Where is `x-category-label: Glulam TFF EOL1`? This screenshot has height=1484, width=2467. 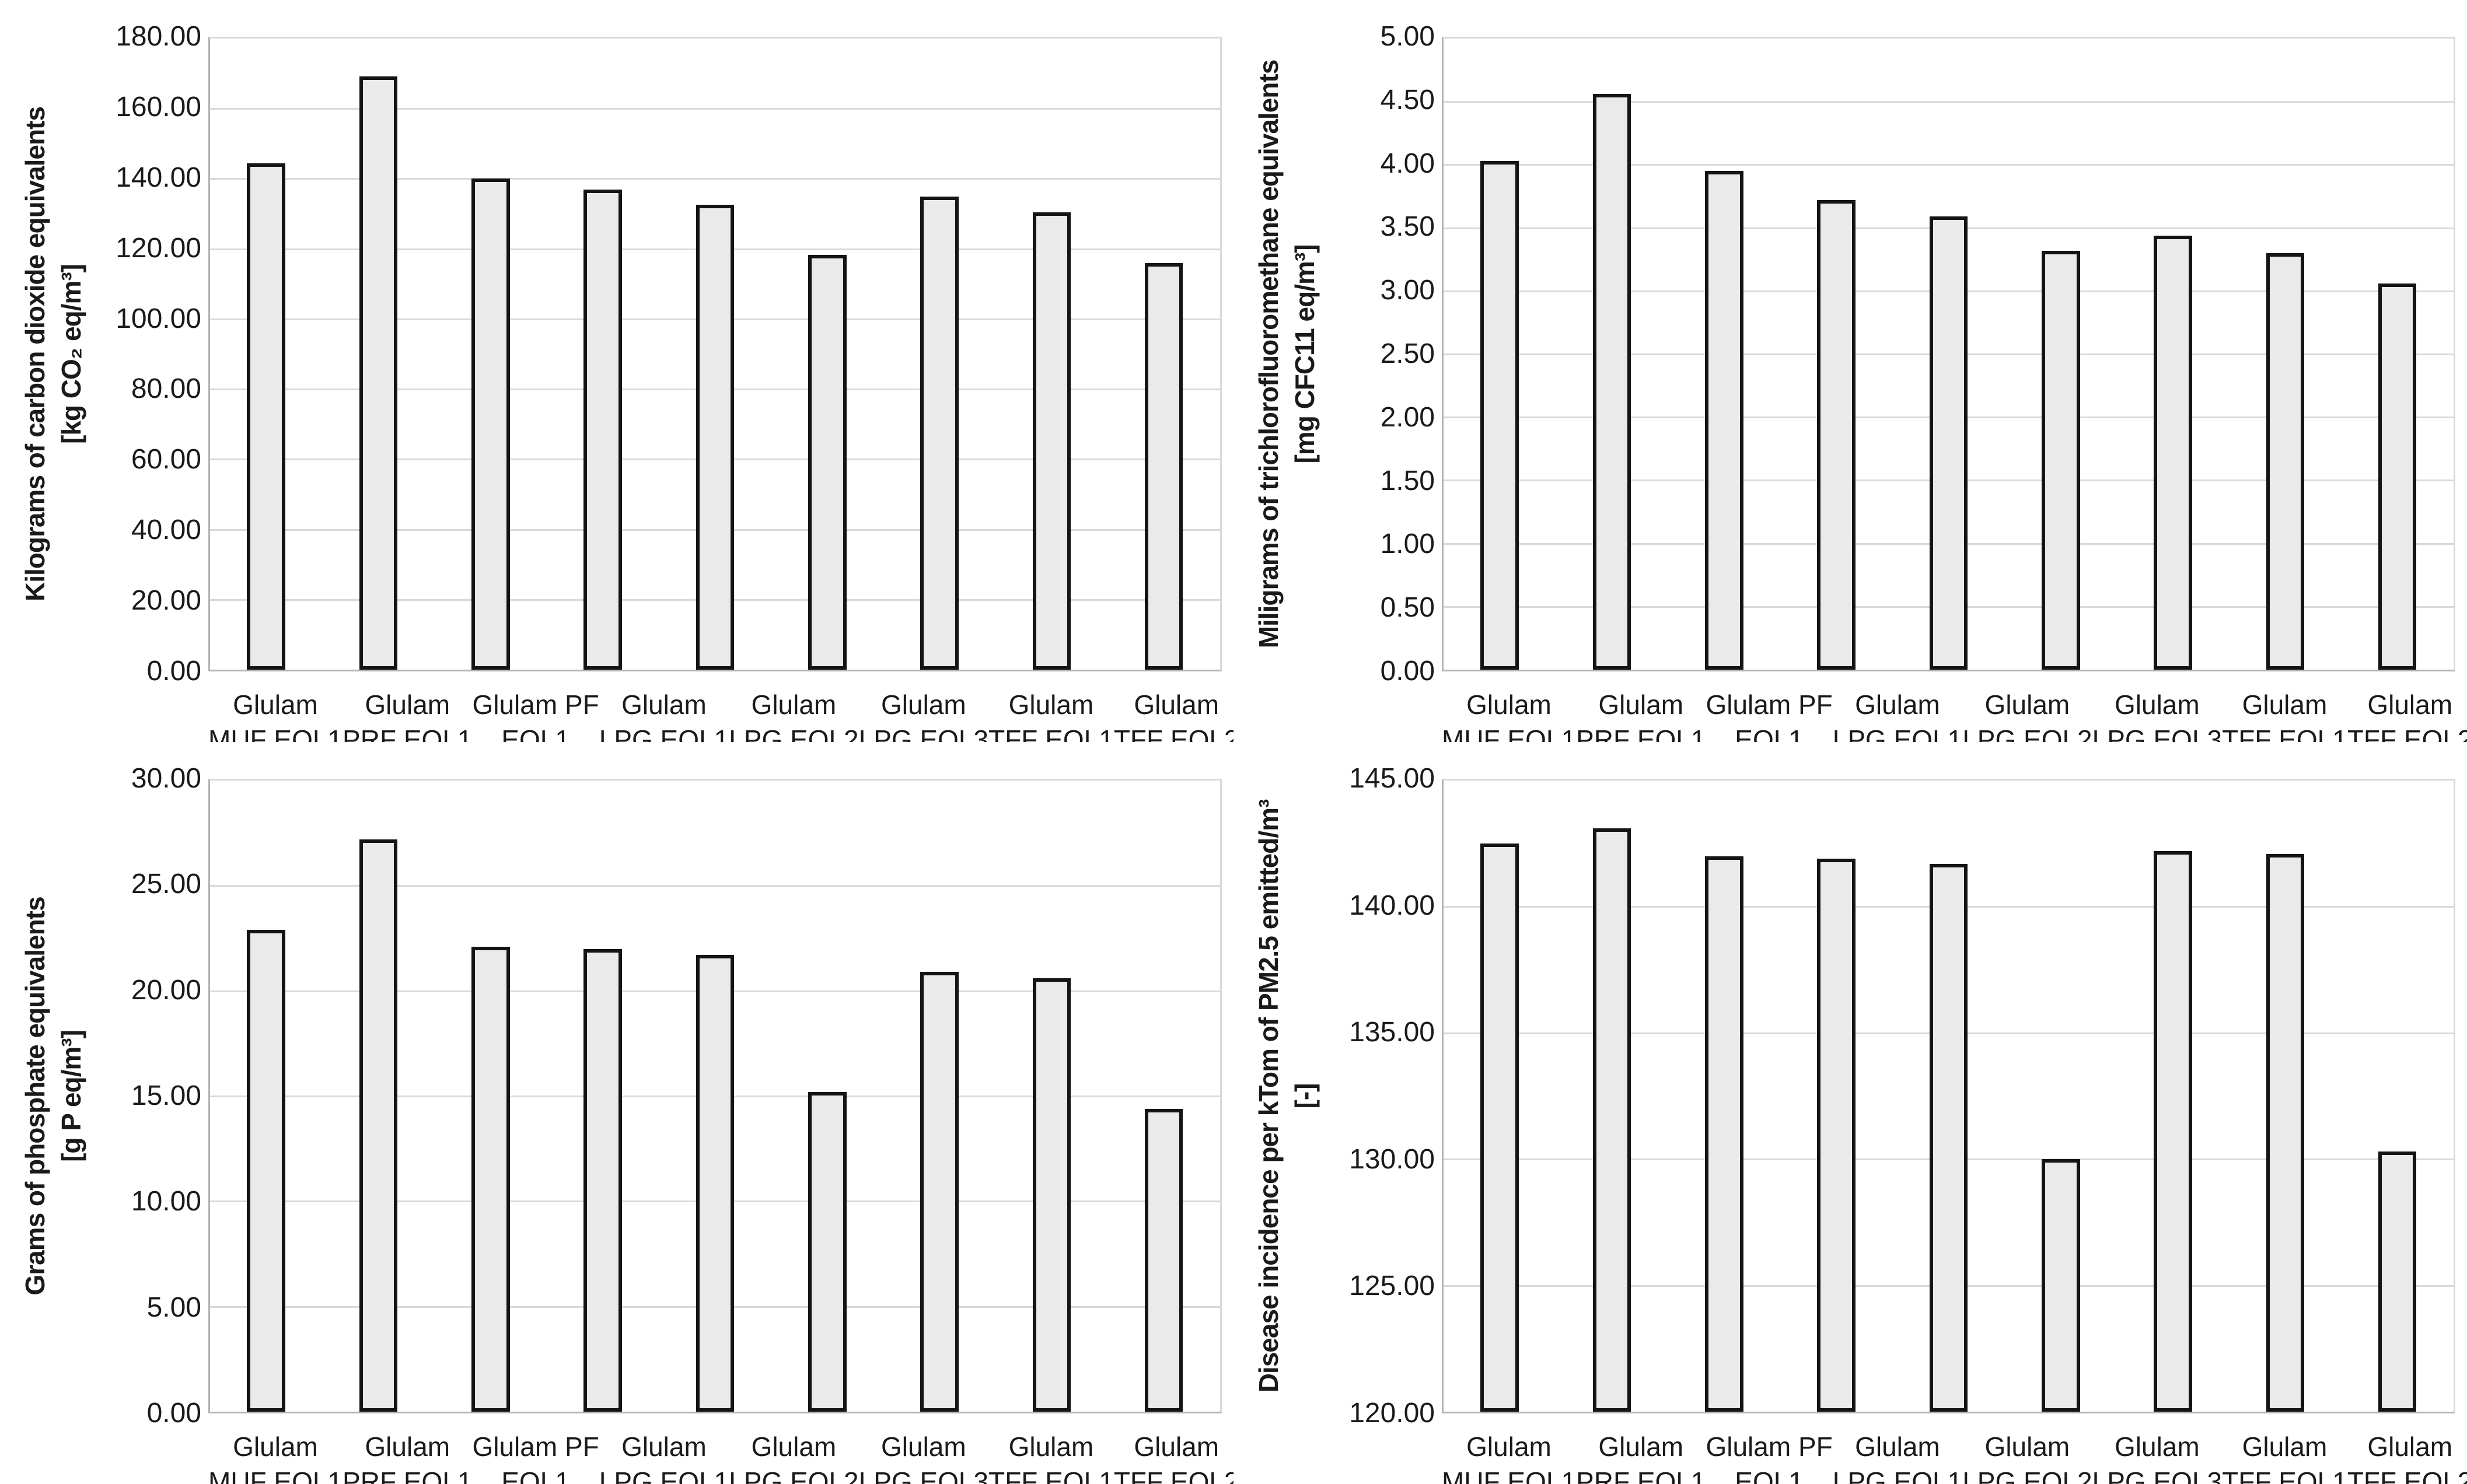
x-category-label: Glulam TFF EOL1 is located at coordinates (2284, 715).